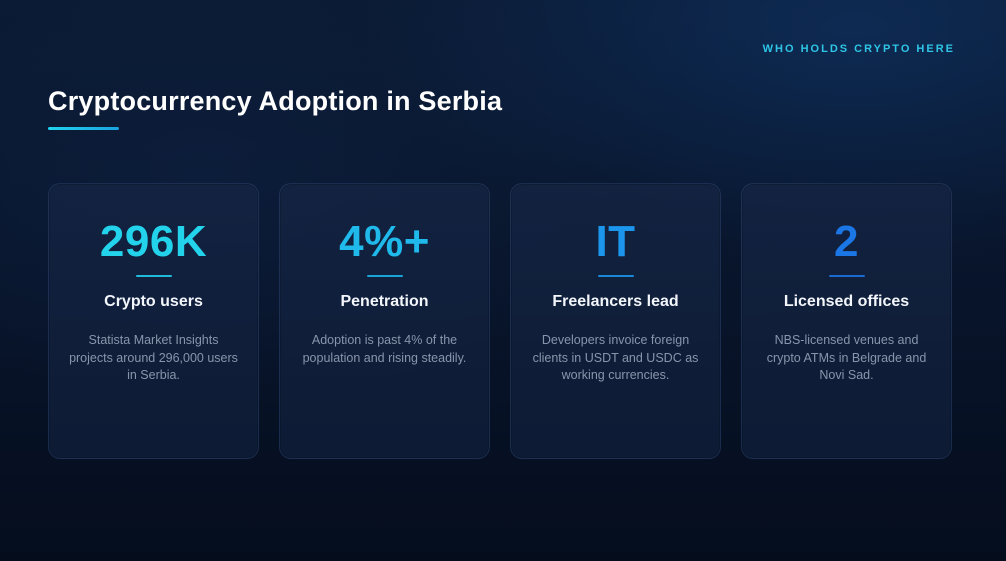  I want to click on stat-value: IT, so click(615, 241).